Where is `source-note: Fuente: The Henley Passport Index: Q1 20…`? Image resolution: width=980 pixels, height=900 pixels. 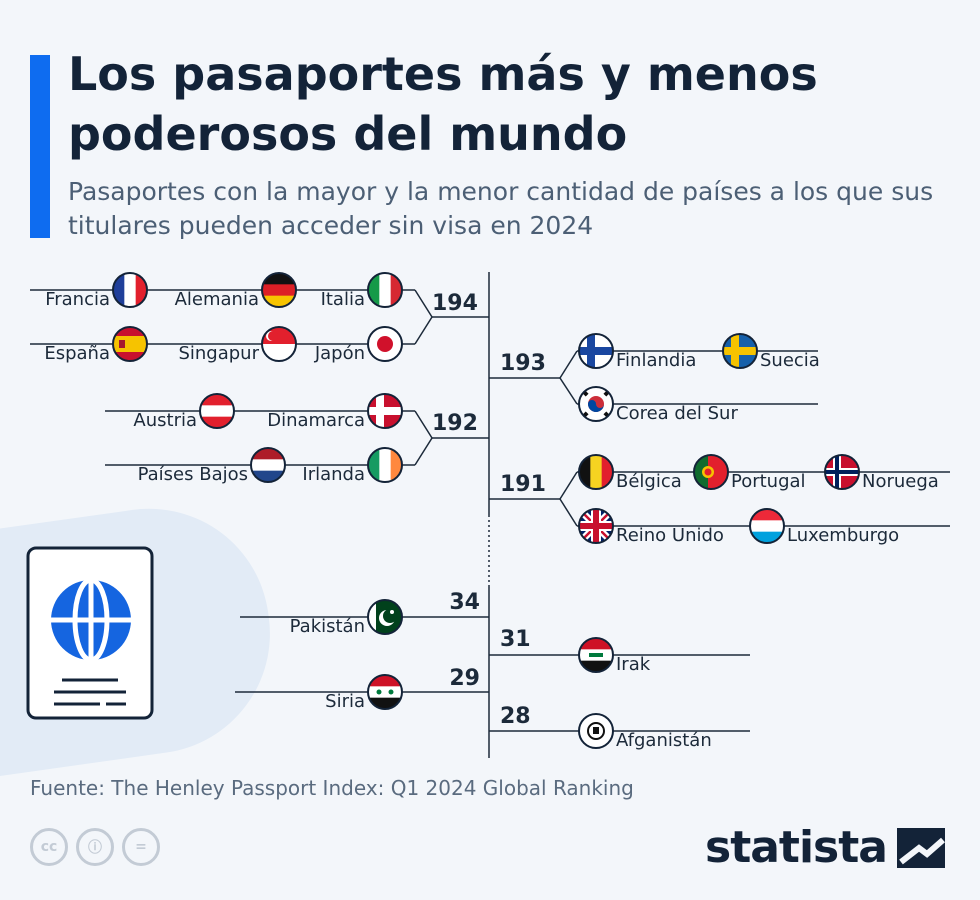 source-note: Fuente: The Henley Passport Index: Q1 20… is located at coordinates (332, 788).